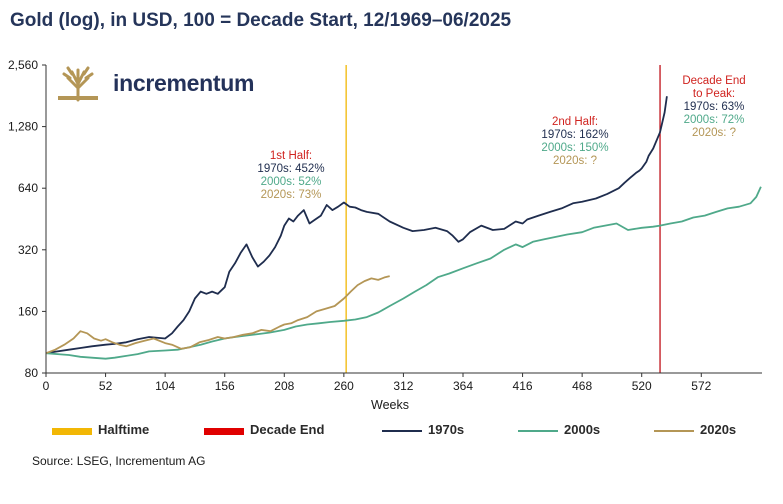 The width and height of the screenshot is (783, 504). What do you see at coordinates (225, 386) in the screenshot?
I see `x-tick-label: 156` at bounding box center [225, 386].